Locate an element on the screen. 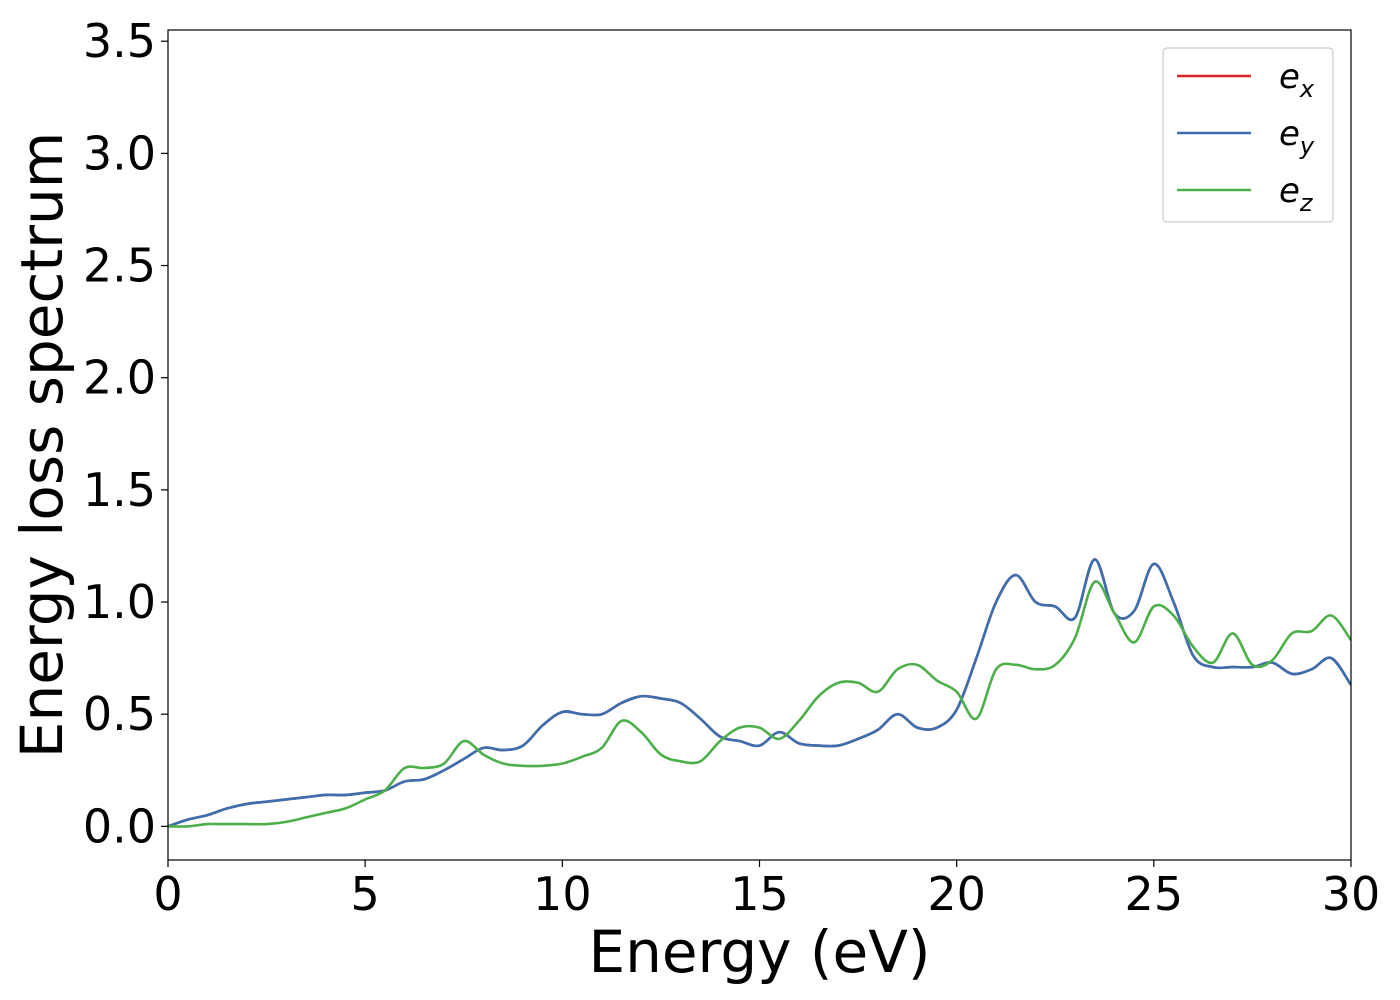 The image size is (1400, 1000). y-tick-label: 1.0 is located at coordinates (119, 602).